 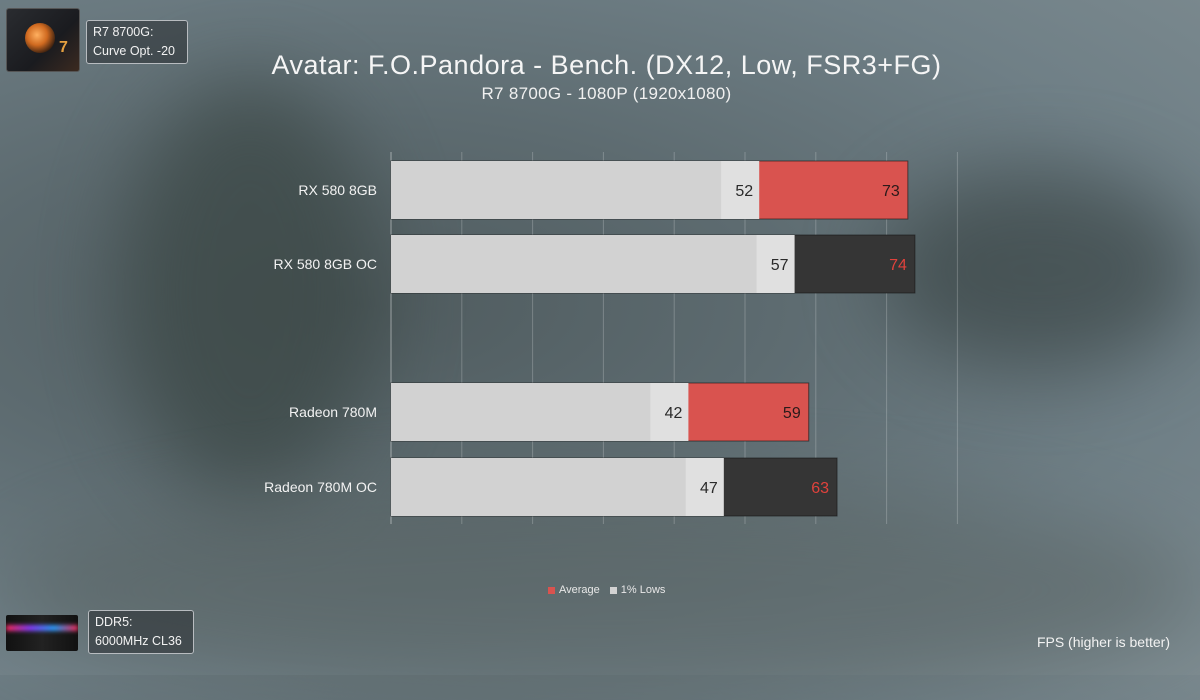 What do you see at coordinates (40, 38) in the screenshot?
I see `cpu-logo-icon` at bounding box center [40, 38].